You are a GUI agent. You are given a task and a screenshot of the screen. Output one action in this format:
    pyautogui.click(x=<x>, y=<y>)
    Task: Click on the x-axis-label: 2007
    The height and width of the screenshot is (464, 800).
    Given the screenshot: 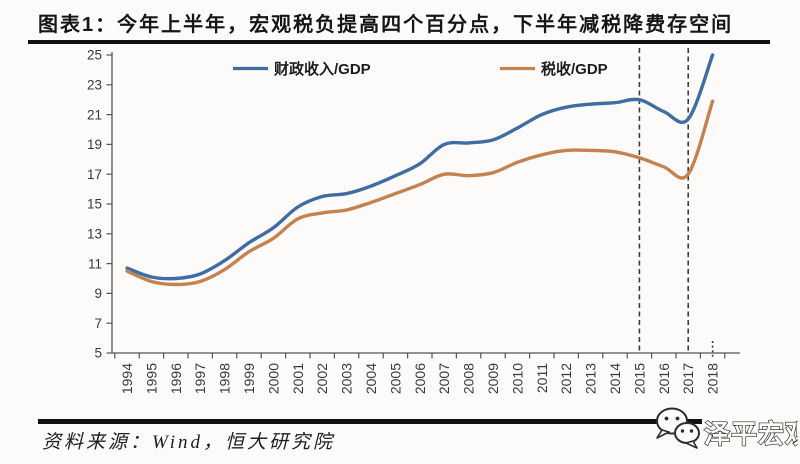 What is the action you would take?
    pyautogui.click(x=444, y=378)
    